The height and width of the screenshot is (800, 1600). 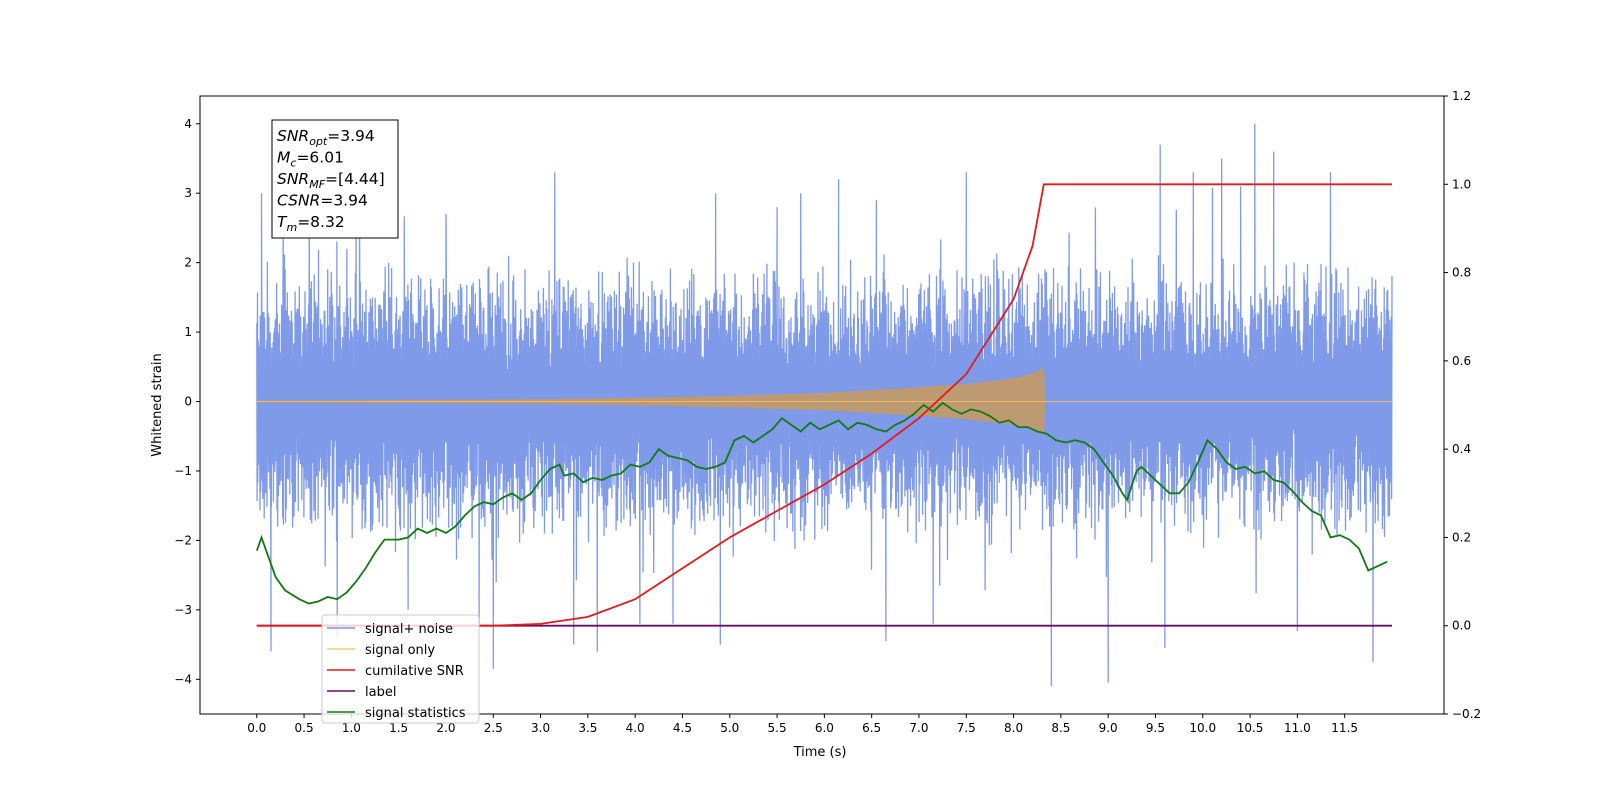 What do you see at coordinates (188, 332) in the screenshot?
I see `y-left-tick-label: 1` at bounding box center [188, 332].